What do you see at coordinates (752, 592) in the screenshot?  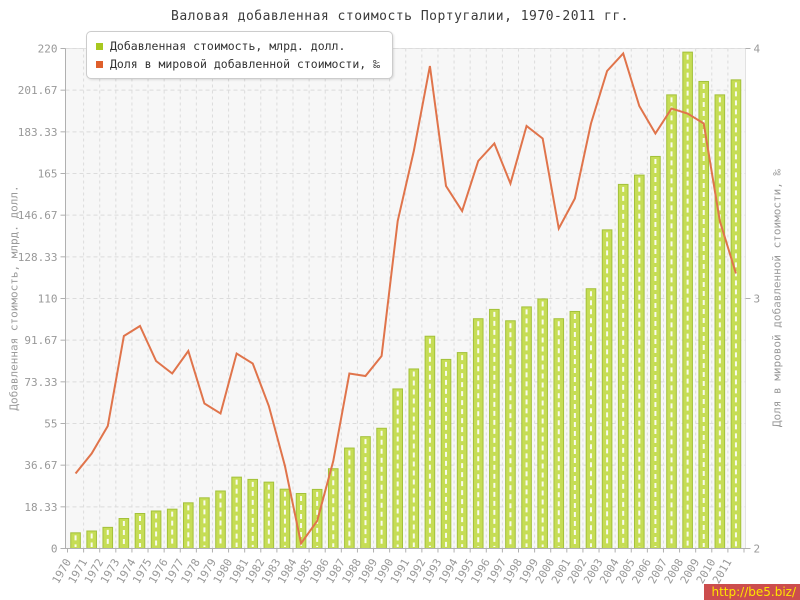 I see `watermark-link: http://be5.biz/` at bounding box center [752, 592].